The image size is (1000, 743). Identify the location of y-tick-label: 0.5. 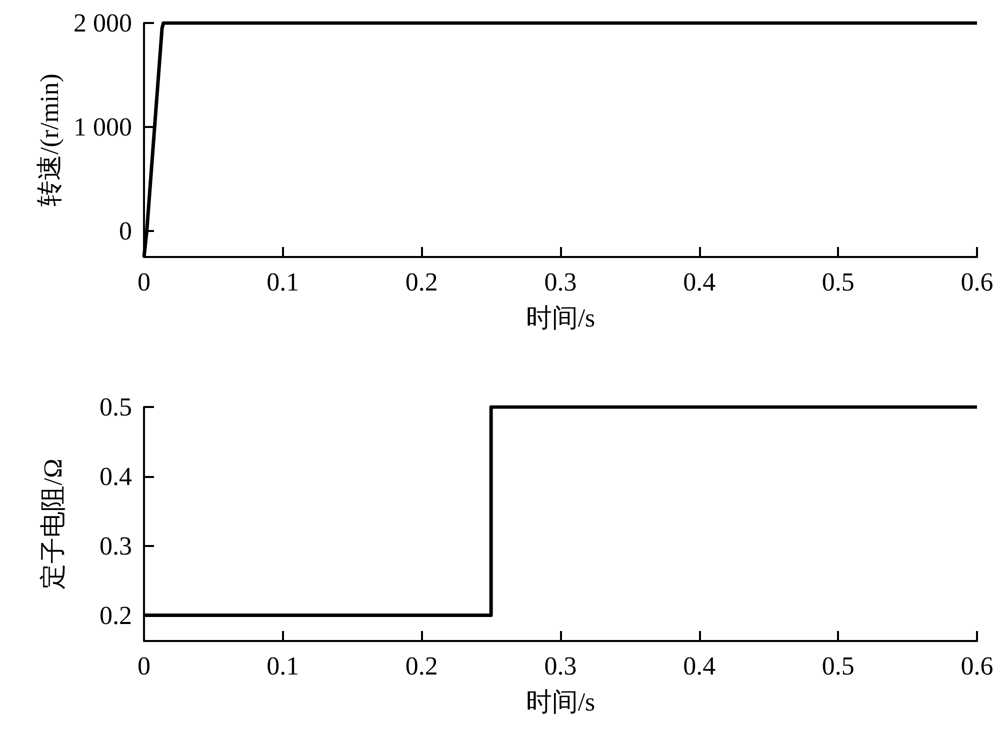
(116, 407).